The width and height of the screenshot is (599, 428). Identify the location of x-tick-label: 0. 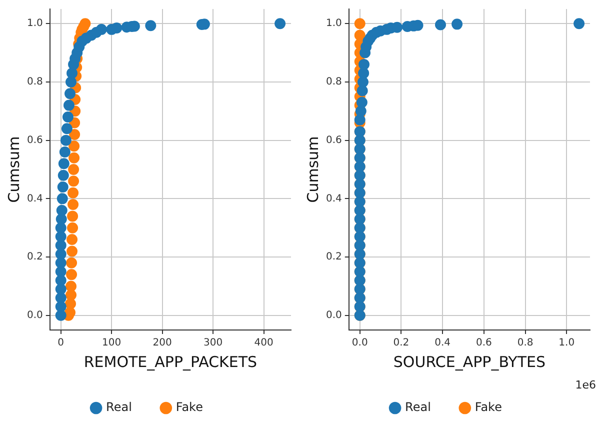
(61, 343).